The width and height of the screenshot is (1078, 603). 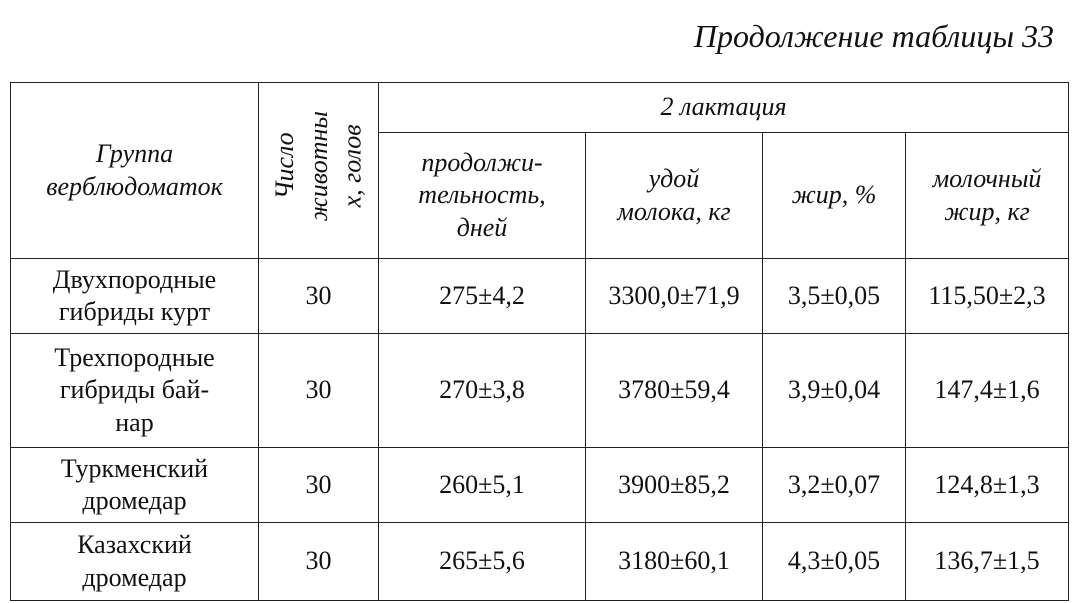 I want to click on cell: 3300,0±71,9, so click(x=674, y=296).